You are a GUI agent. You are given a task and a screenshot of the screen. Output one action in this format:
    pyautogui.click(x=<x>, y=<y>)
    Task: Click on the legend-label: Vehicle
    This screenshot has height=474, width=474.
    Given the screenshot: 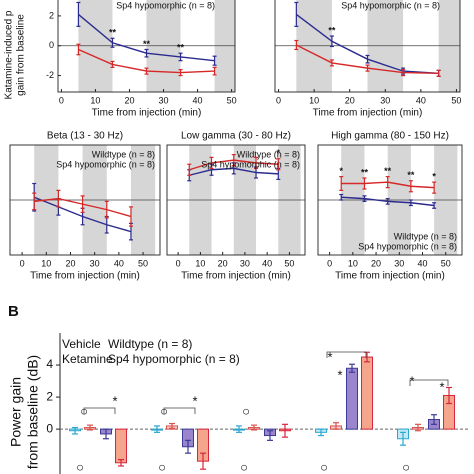 What is the action you would take?
    pyautogui.click(x=81, y=344)
    